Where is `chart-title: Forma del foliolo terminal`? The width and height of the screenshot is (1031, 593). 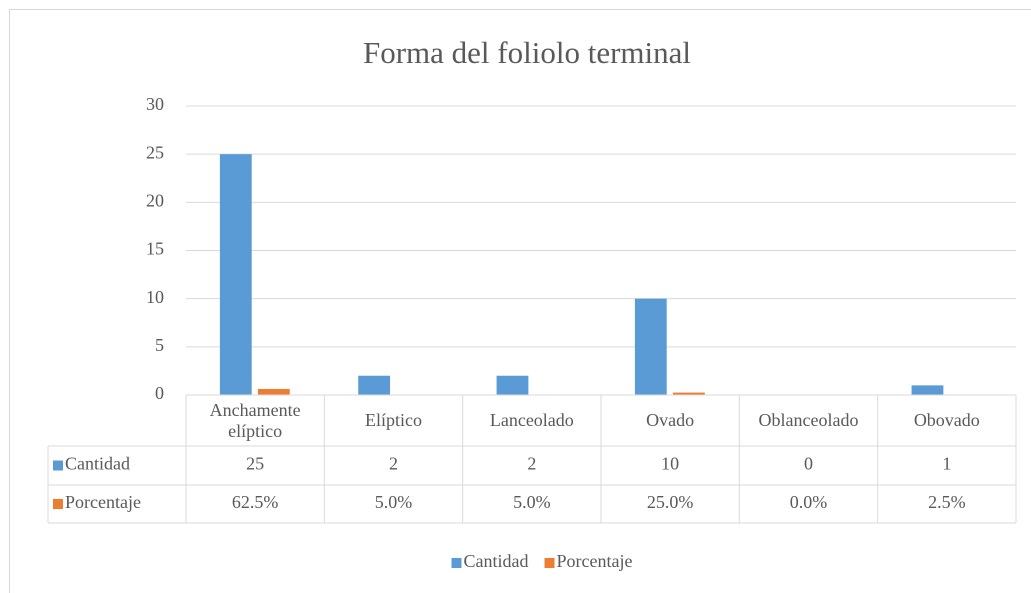
chart-title: Forma del foliolo terminal is located at coordinates (527, 52).